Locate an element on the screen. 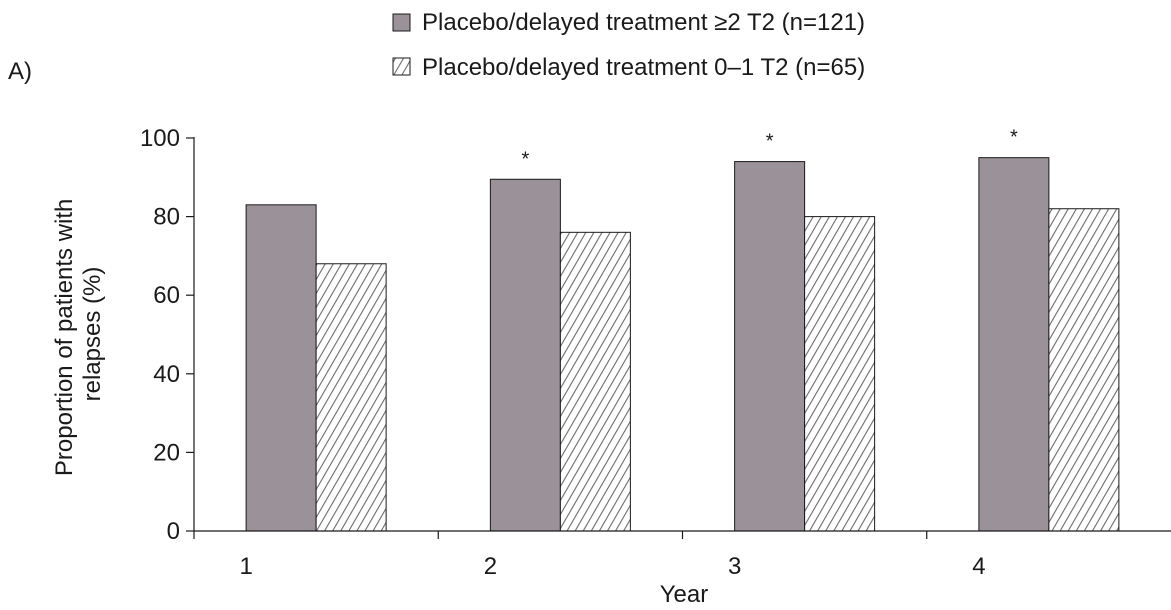 Image resolution: width=1171 pixels, height=610 pixels. y-tick-label-0: 0 is located at coordinates (173, 531).